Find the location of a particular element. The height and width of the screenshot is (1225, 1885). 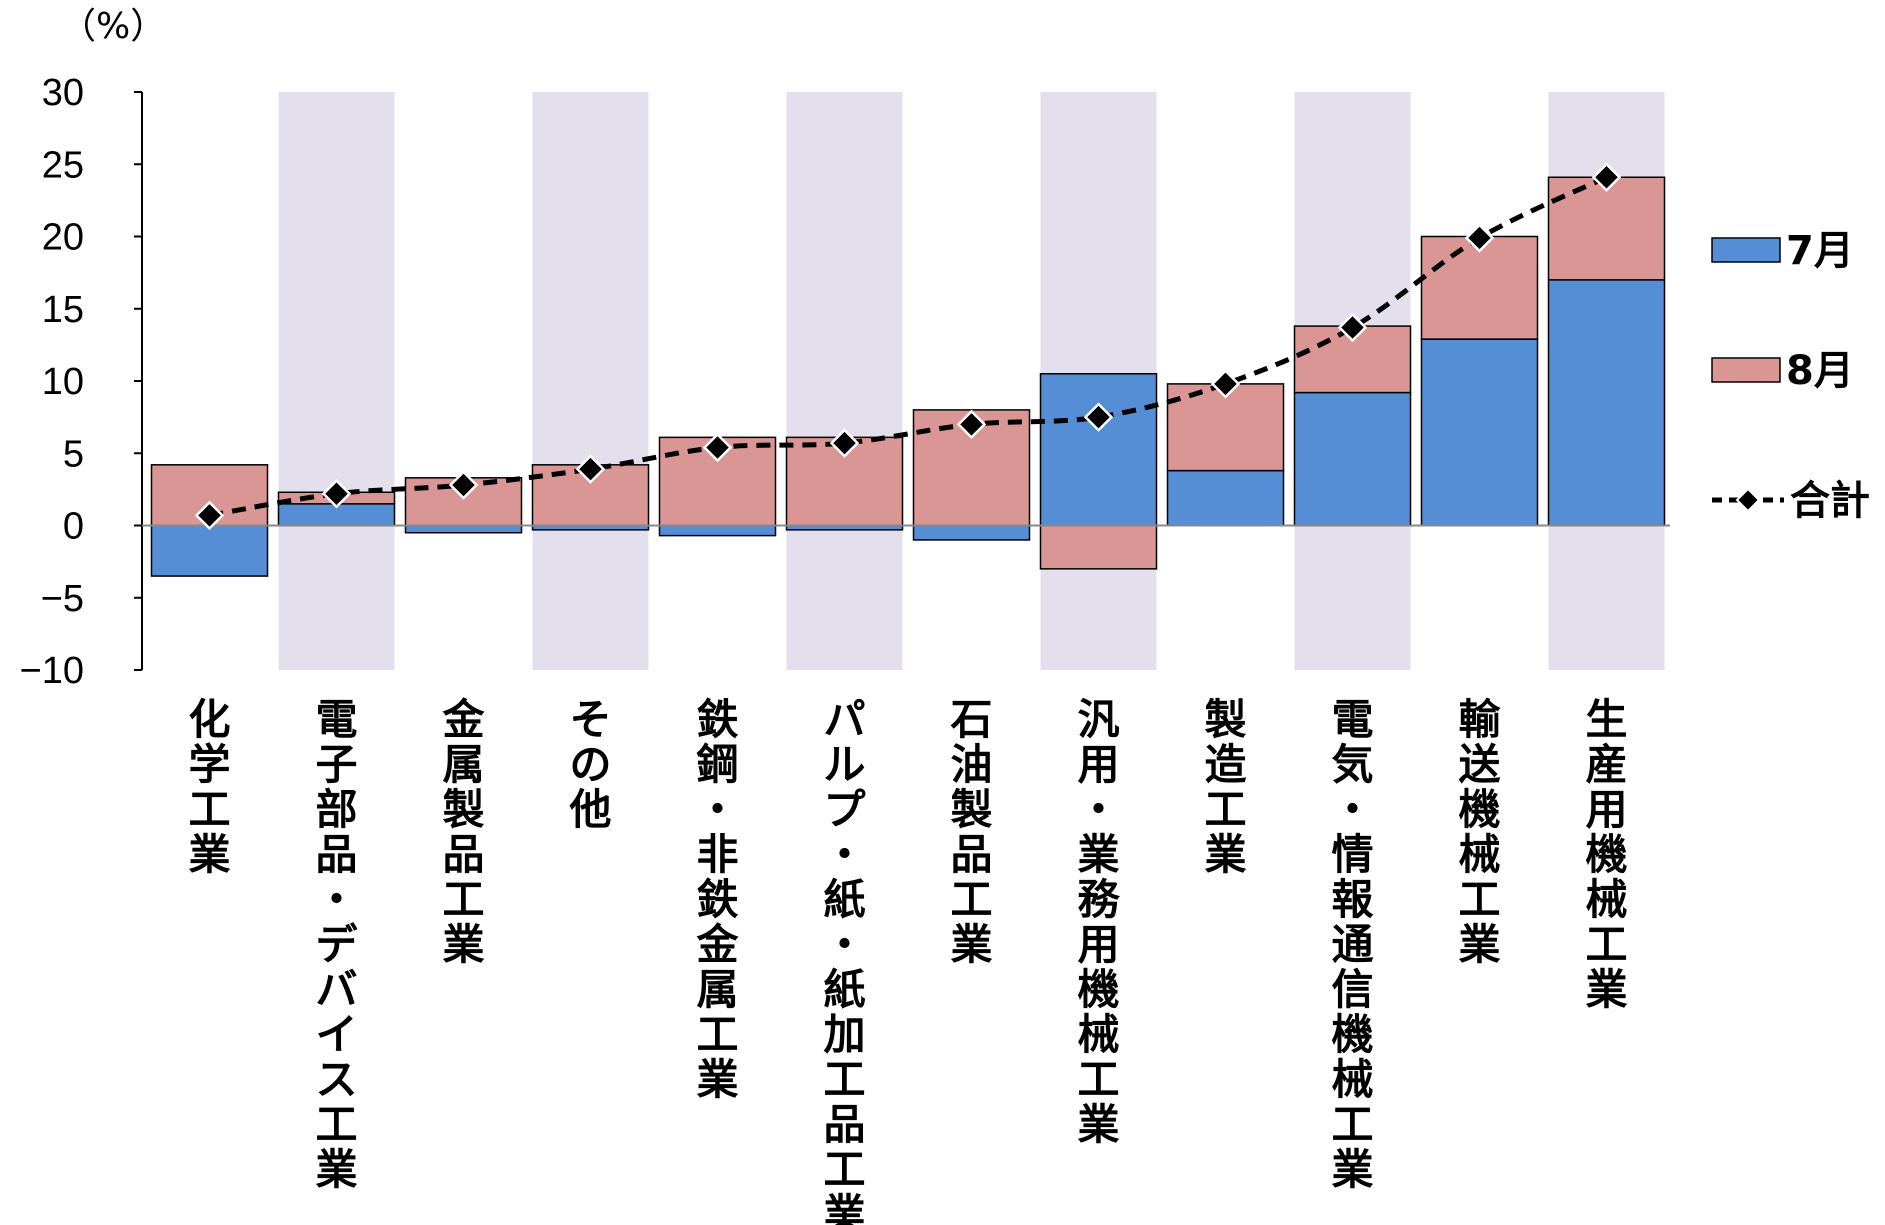

legend-label-july: 7月 is located at coordinates (1820, 251).